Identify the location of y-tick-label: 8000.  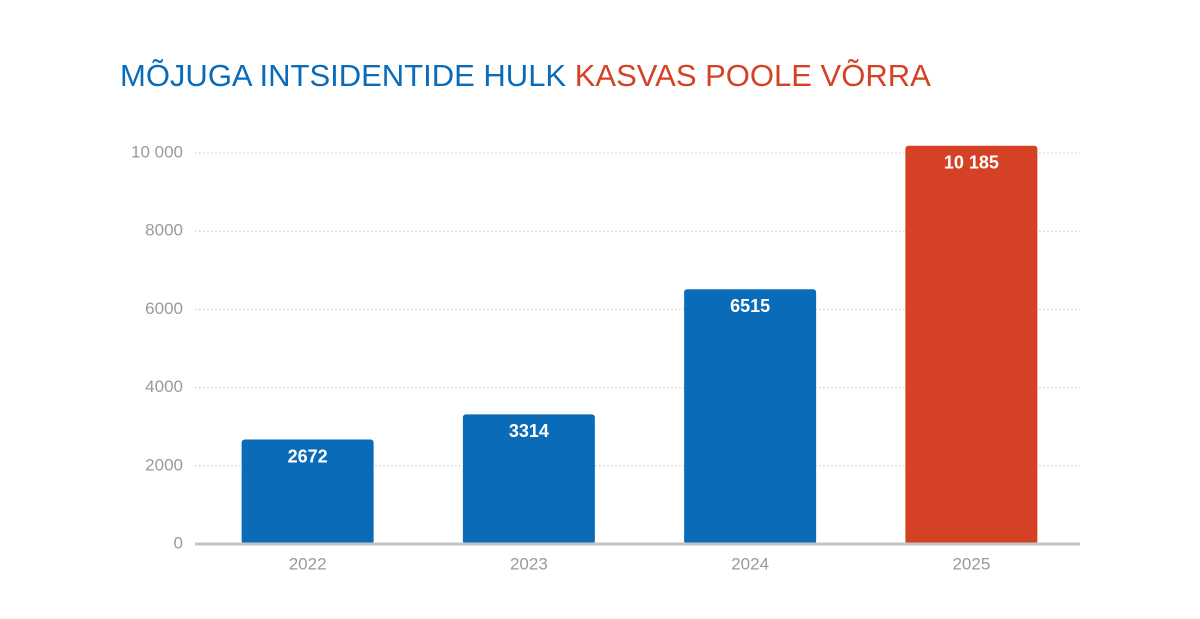
(164, 230).